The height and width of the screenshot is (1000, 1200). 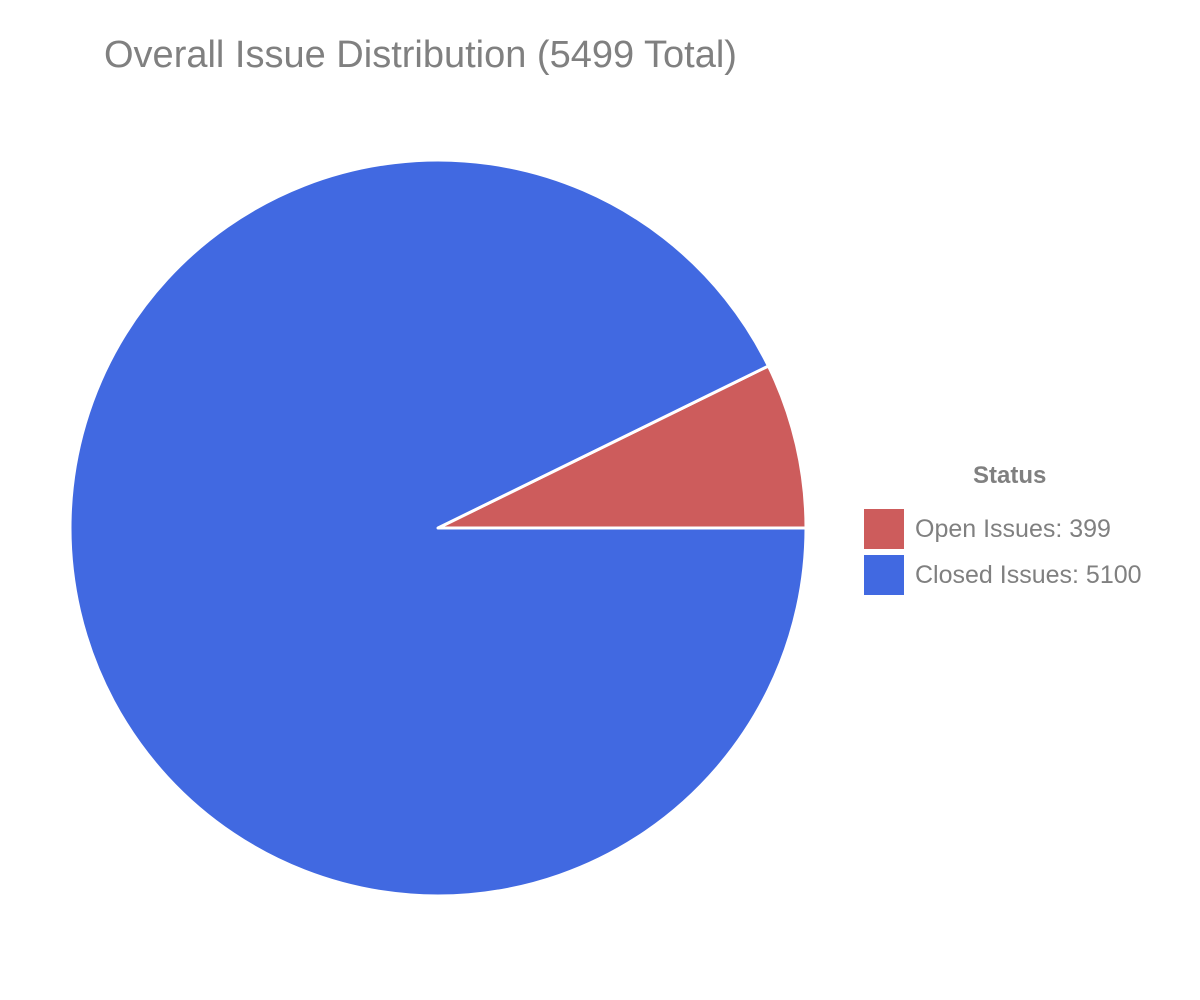 I want to click on legend-item-closed-issues: Closed Issues: 5100, so click(x=1024, y=575).